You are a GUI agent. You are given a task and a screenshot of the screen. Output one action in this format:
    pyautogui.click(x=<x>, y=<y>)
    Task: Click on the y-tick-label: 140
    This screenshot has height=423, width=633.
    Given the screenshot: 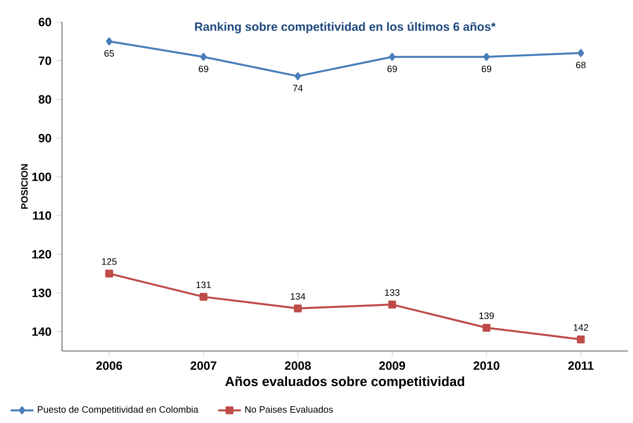 What is the action you would take?
    pyautogui.click(x=42, y=331)
    